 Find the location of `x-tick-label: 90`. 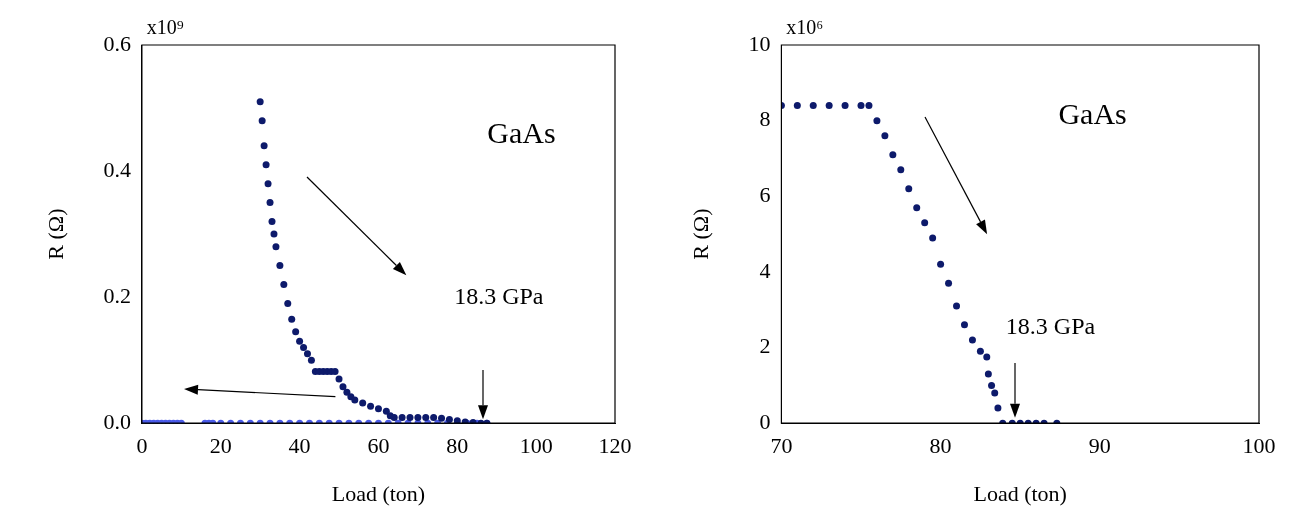

x-tick-label: 90 is located at coordinates (1099, 446).